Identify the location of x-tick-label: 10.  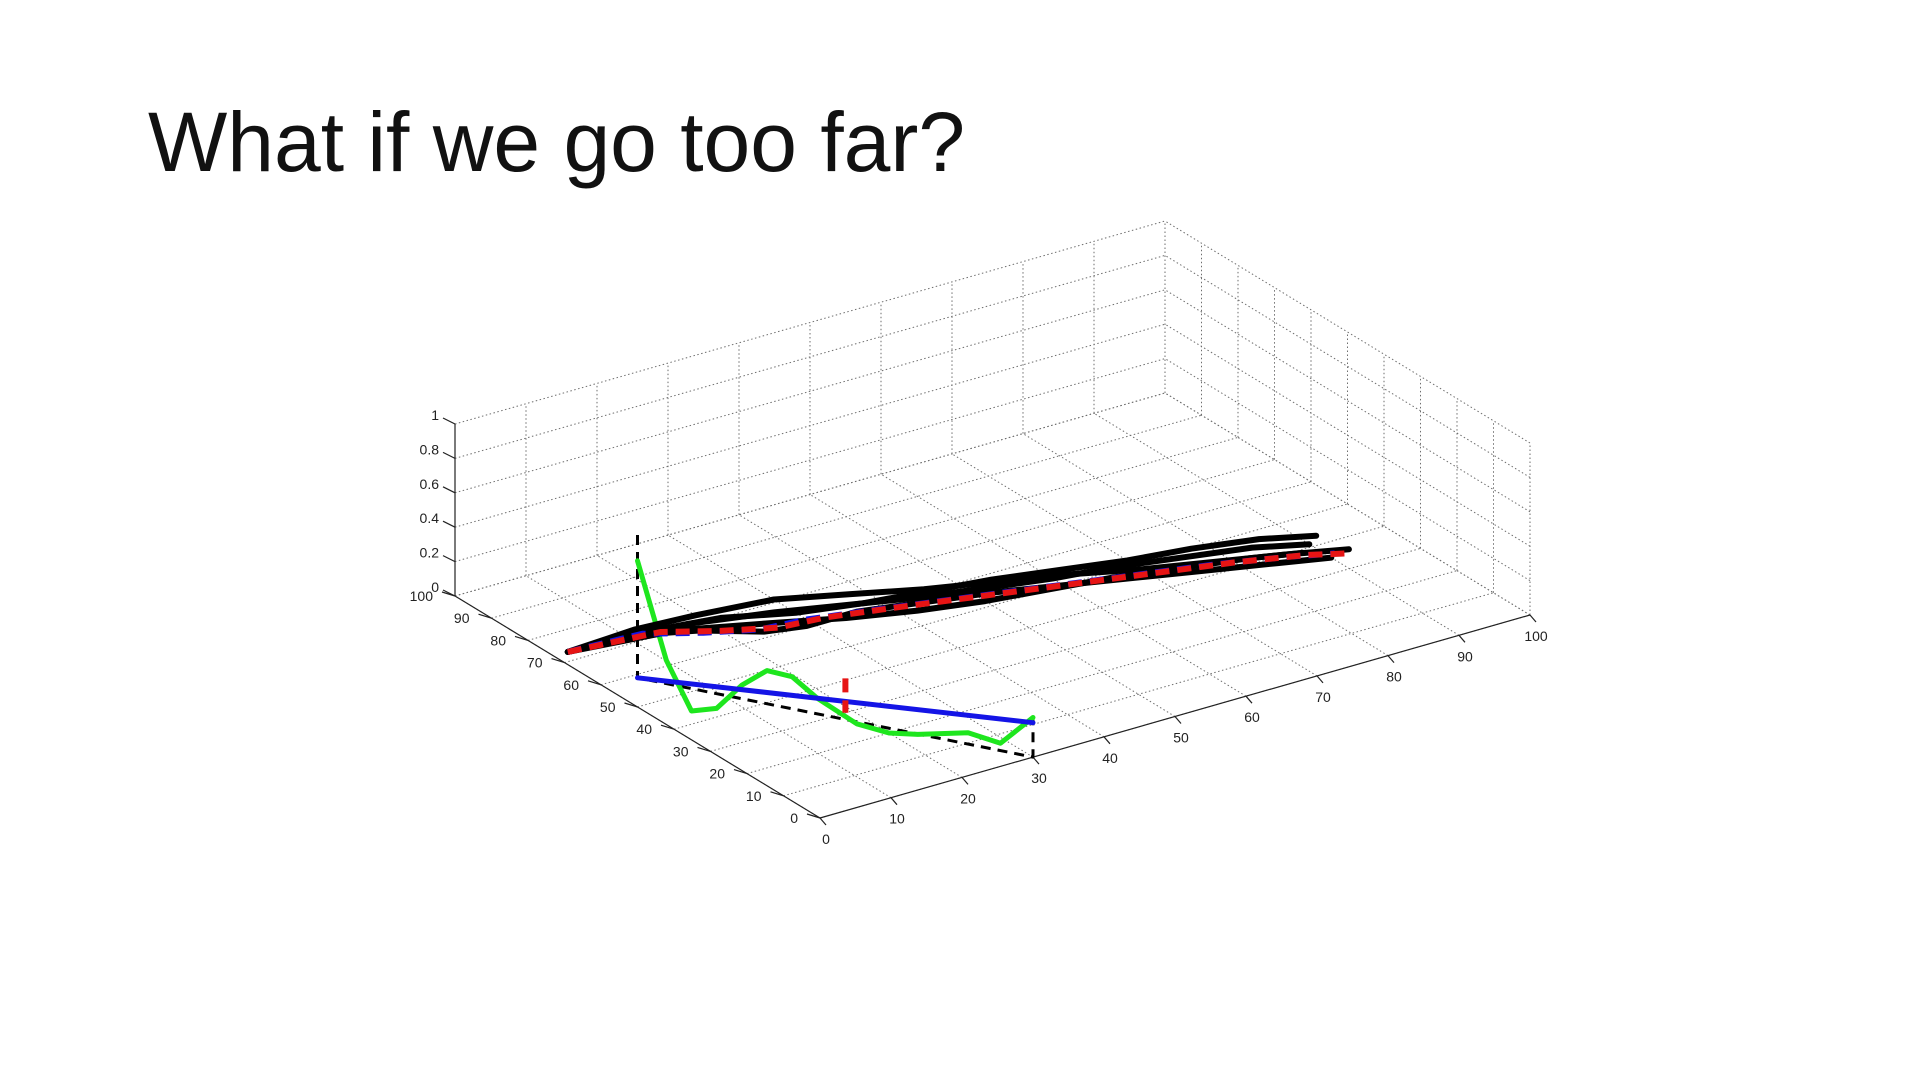
(897, 819).